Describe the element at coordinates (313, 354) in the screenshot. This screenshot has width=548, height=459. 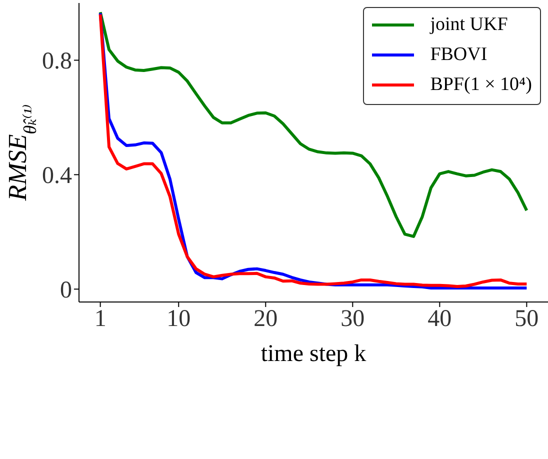
I see `x-axis-title: time step k` at that location.